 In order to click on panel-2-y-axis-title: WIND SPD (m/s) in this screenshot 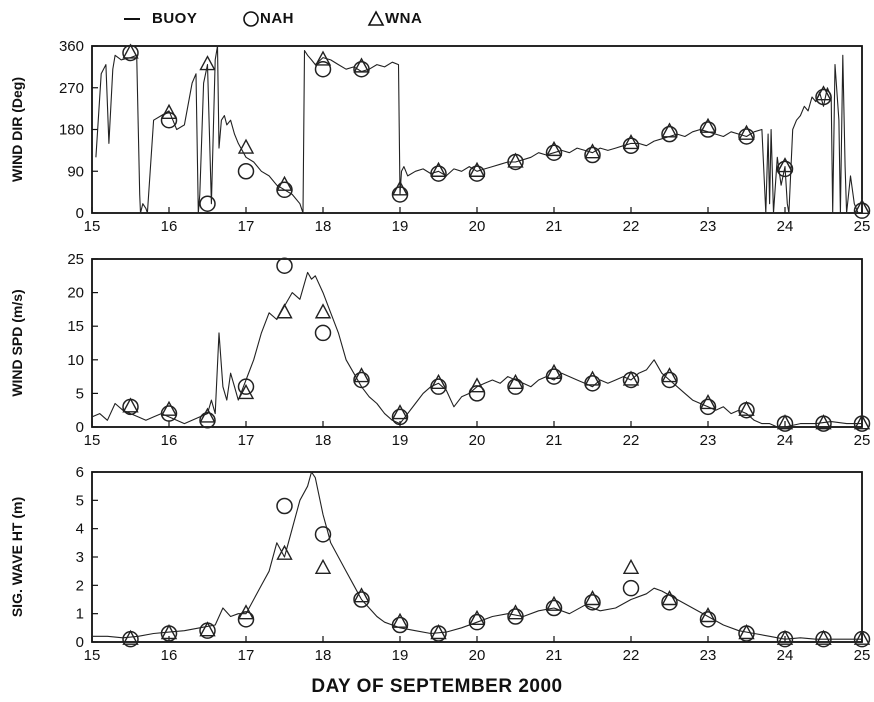, I will do `click(17, 342)`.